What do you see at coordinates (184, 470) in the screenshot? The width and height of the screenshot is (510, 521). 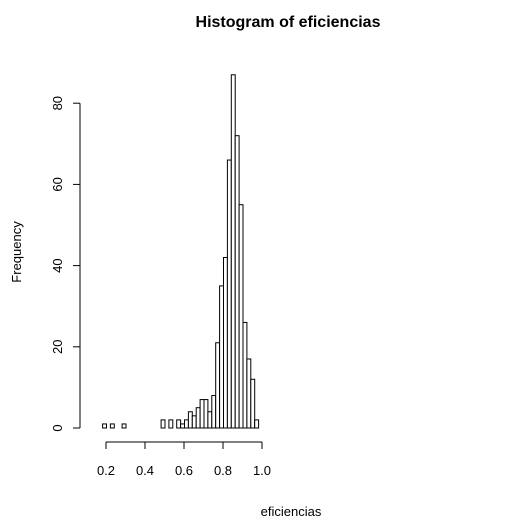 I see `x-tick-label: 0.6` at bounding box center [184, 470].